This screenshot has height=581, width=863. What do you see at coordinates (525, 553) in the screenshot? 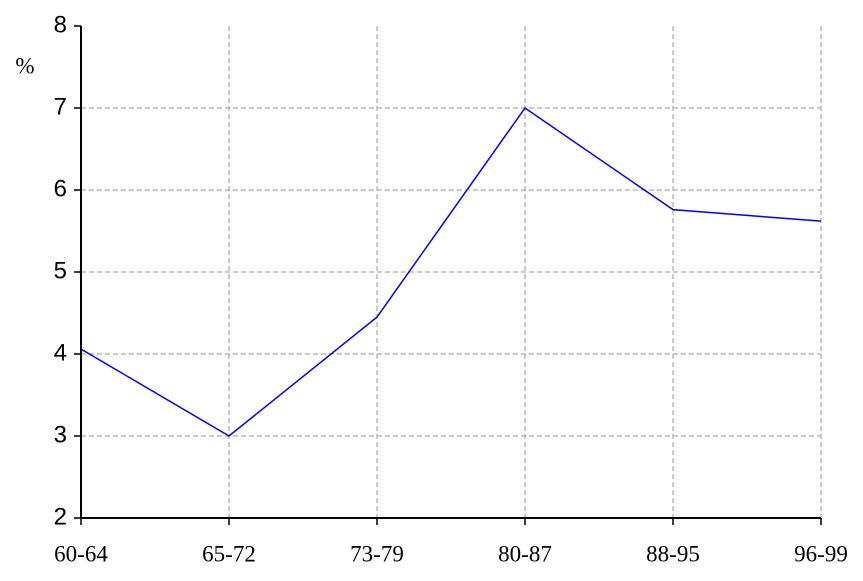
I see `x-tick-label: 80-87` at bounding box center [525, 553].